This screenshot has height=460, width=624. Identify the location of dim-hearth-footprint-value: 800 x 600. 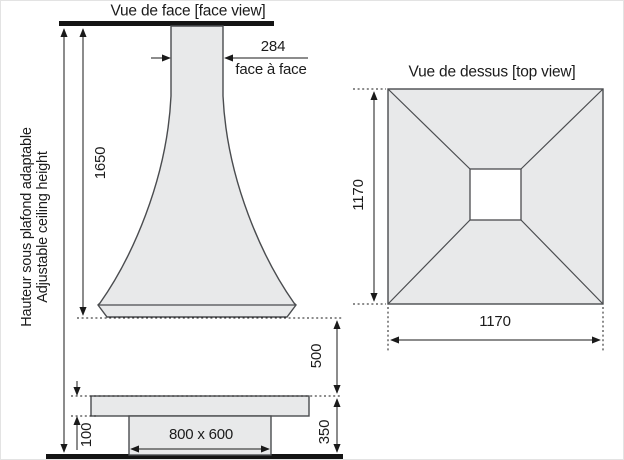
(201, 434).